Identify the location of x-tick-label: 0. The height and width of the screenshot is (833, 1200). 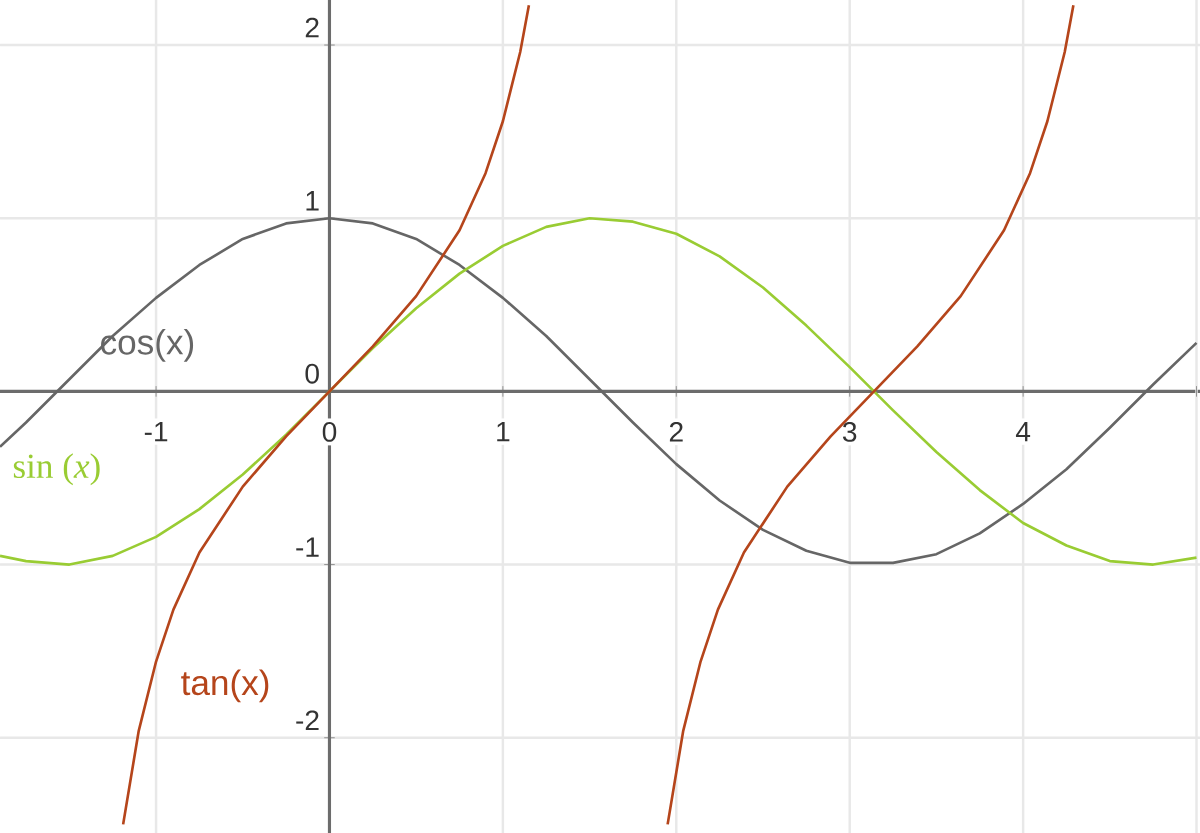
(329, 431).